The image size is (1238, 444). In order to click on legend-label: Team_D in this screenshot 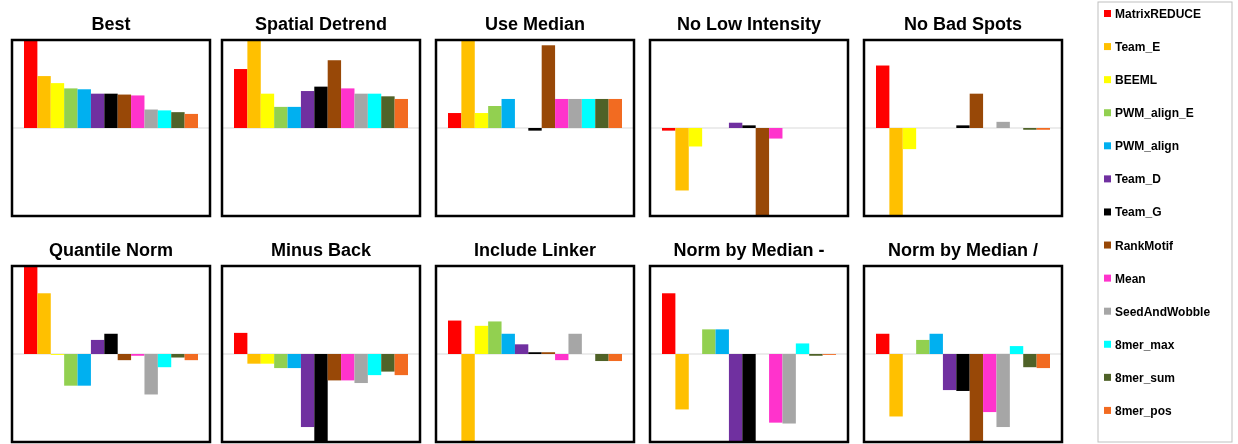, I will do `click(1138, 179)`.